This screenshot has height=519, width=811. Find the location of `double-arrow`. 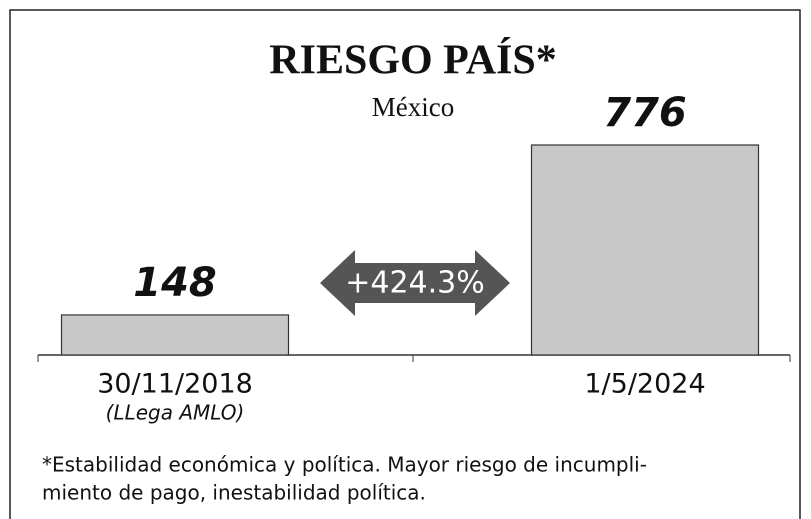

double-arrow is located at coordinates (415, 283).